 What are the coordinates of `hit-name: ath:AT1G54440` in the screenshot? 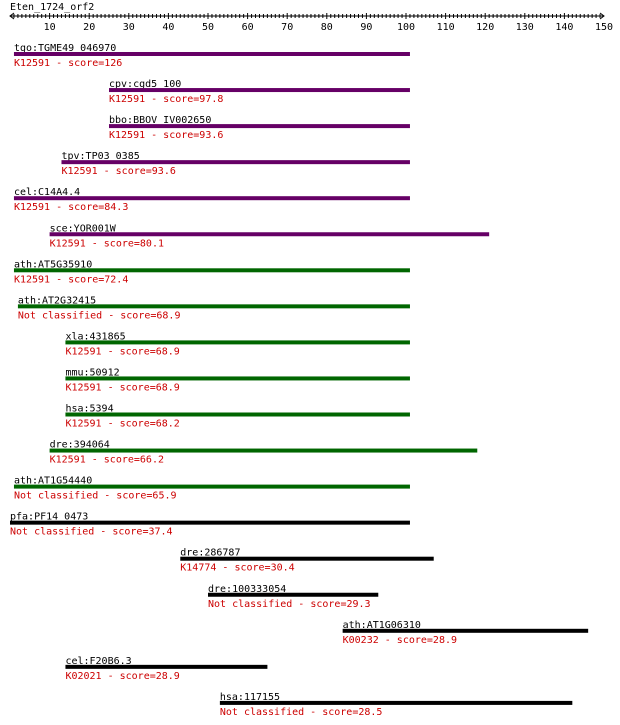 It's located at (53, 481).